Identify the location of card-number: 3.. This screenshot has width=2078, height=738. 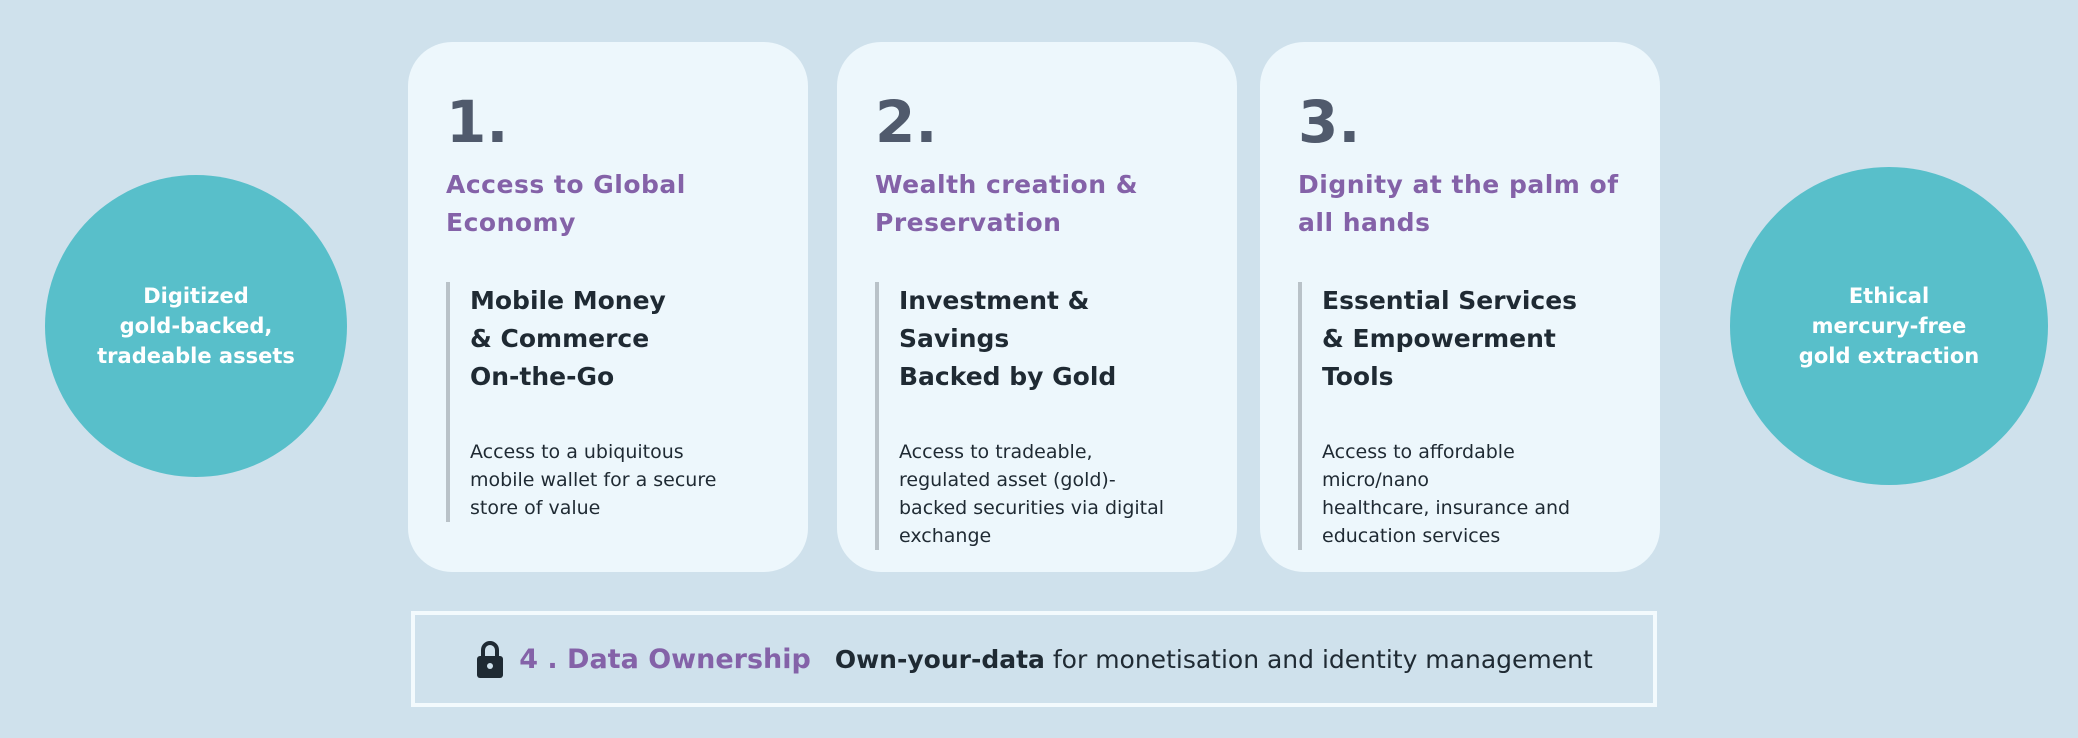
(1329, 122).